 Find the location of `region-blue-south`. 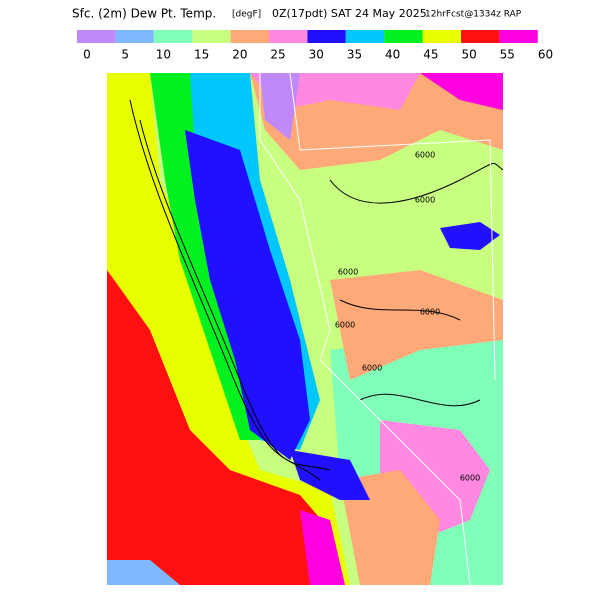

region-blue-south is located at coordinates (330, 475).